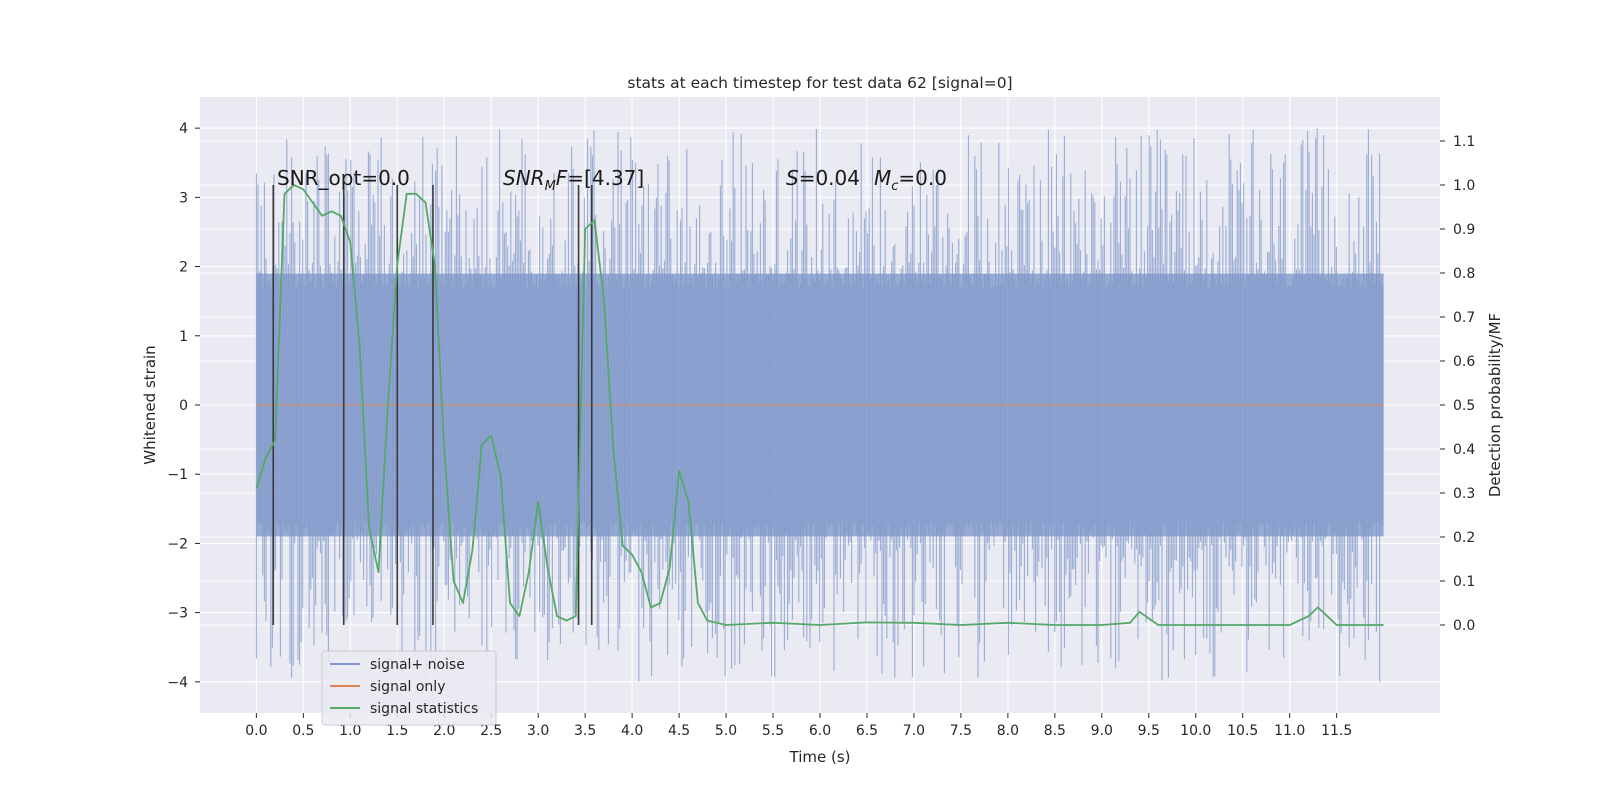 The width and height of the screenshot is (1600, 800). What do you see at coordinates (605, 178) in the screenshot?
I see `snr-mf-value: =[4.37]` at bounding box center [605, 178].